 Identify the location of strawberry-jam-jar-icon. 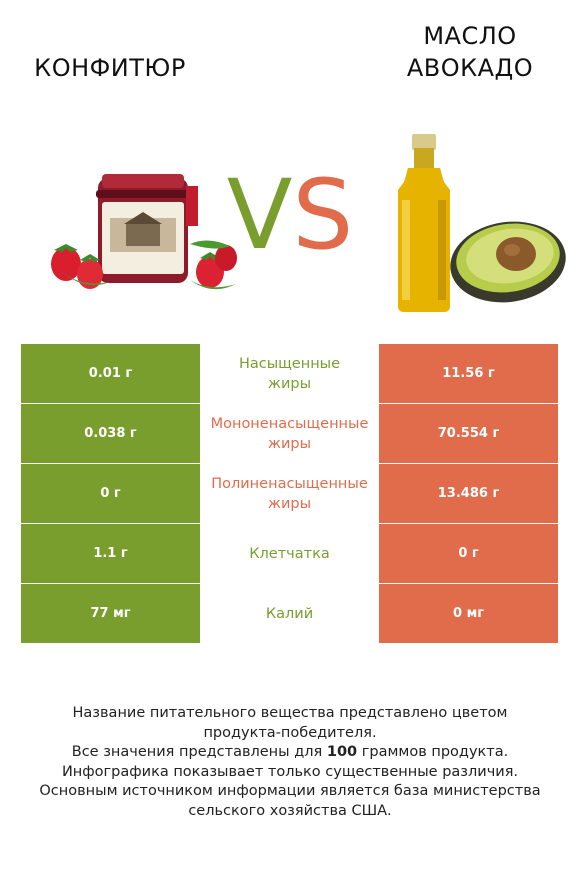
(144, 232).